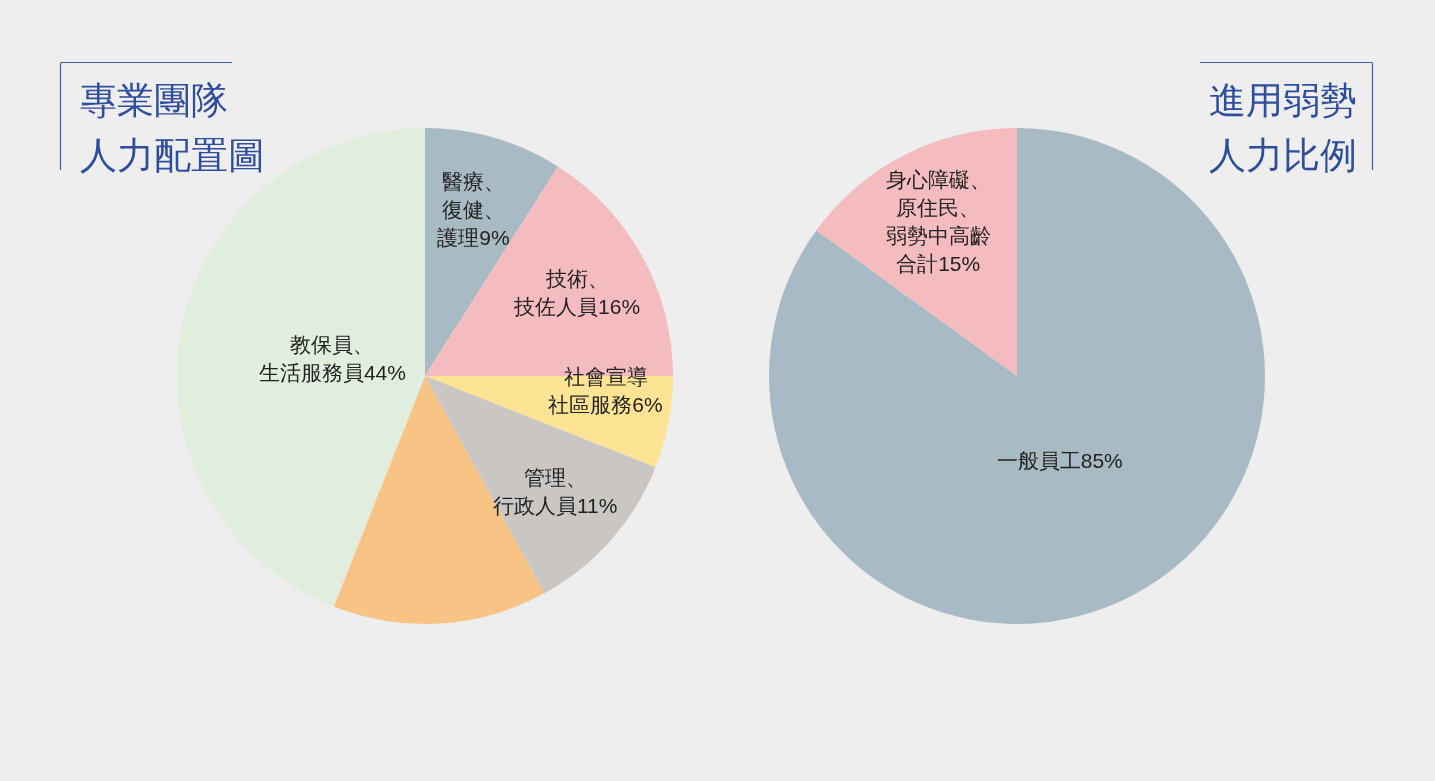  I want to click on title: 進用弱勢人力比例, so click(1283, 127).